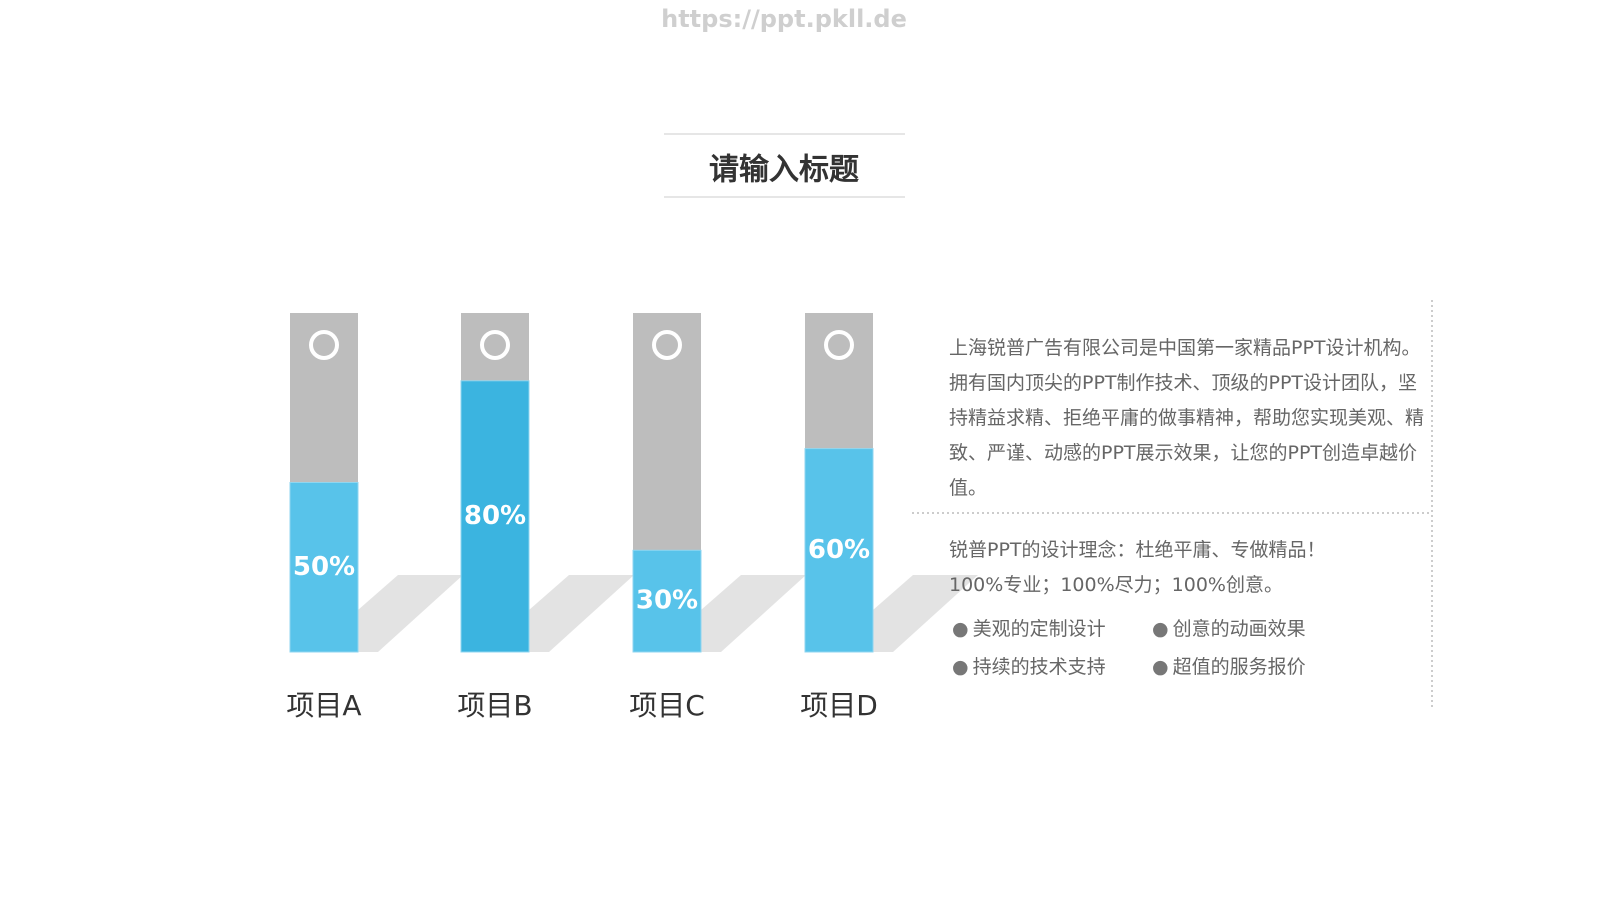 The width and height of the screenshot is (1600, 900). I want to click on bullet: 超值的服务报价, so click(1229, 665).